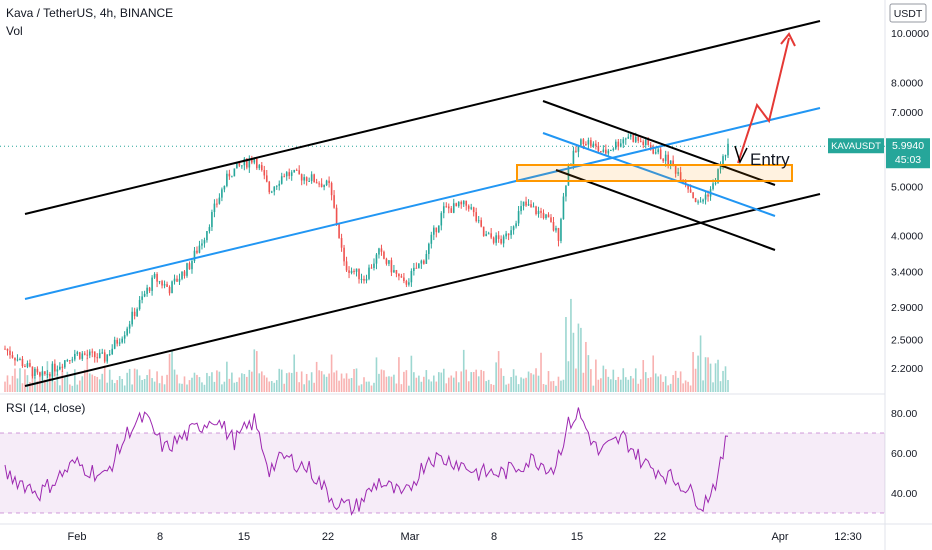  Describe the element at coordinates (908, 13) in the screenshot. I see `currency-badge` at that location.